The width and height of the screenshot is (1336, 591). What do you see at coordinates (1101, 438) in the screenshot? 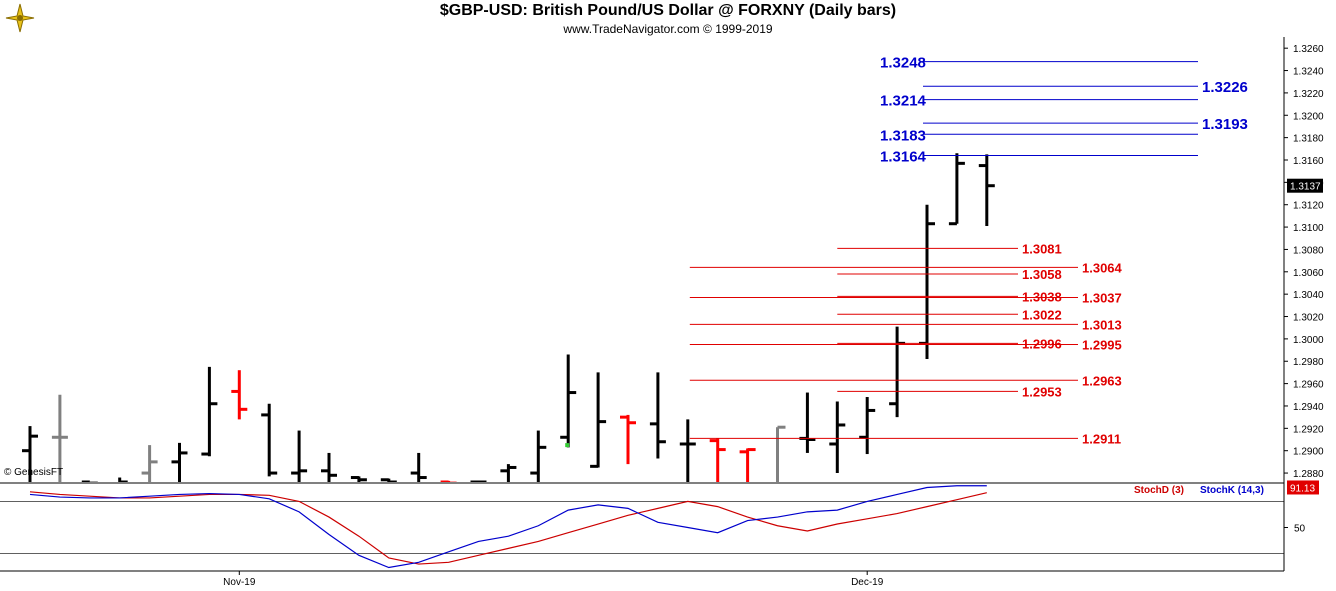
I see `red-level-label: 1.2911` at bounding box center [1101, 438].